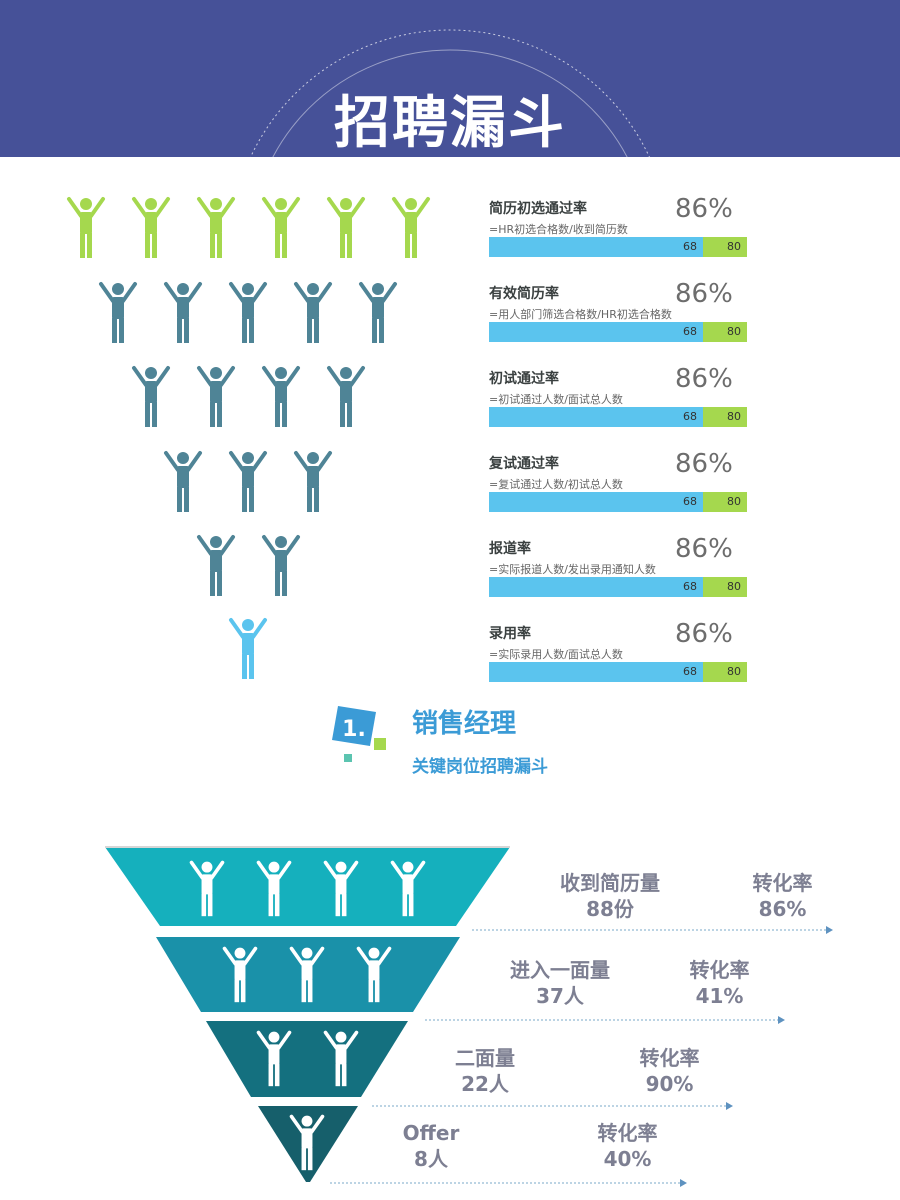 This screenshot has width=900, height=1200. I want to click on rate-item: 简历初选通过率 =HR初选合格数/收到简历数 86% 68 80, so click(618, 226).